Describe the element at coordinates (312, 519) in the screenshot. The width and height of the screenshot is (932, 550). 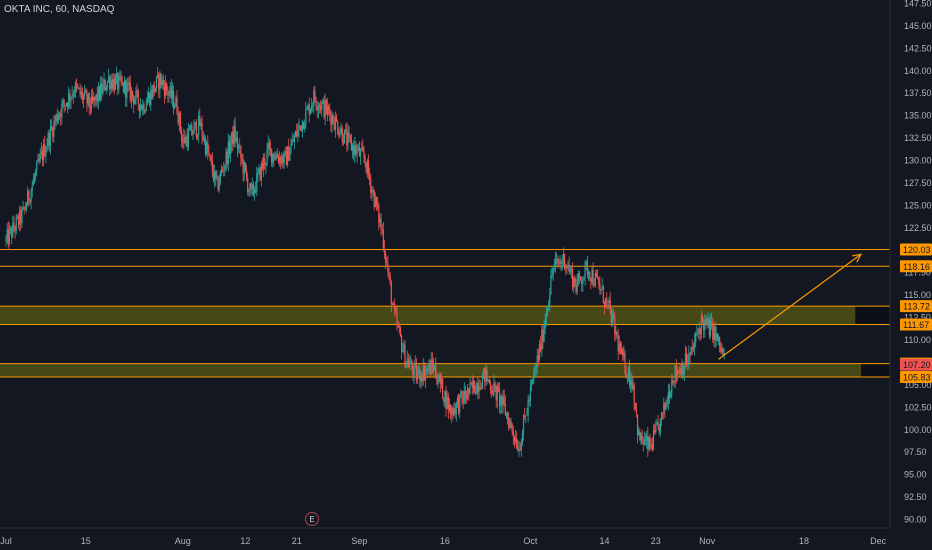
I see `earnings-marker: E` at that location.